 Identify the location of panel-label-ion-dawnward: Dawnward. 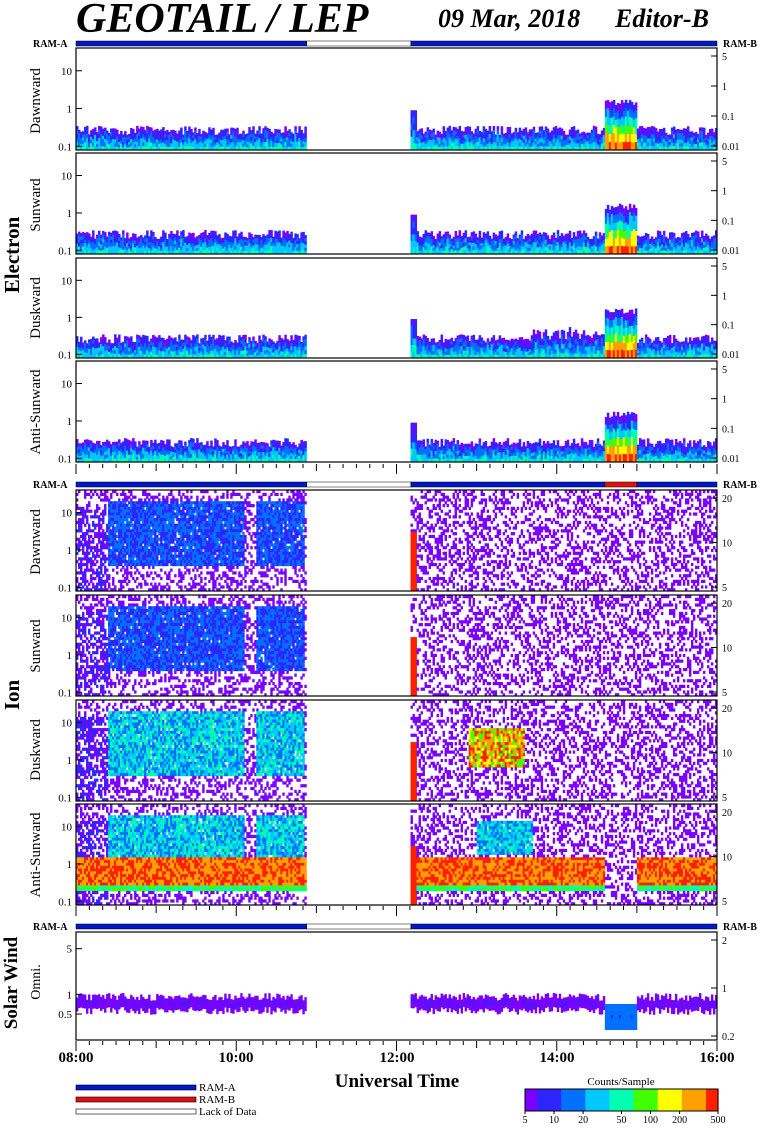
(36, 542).